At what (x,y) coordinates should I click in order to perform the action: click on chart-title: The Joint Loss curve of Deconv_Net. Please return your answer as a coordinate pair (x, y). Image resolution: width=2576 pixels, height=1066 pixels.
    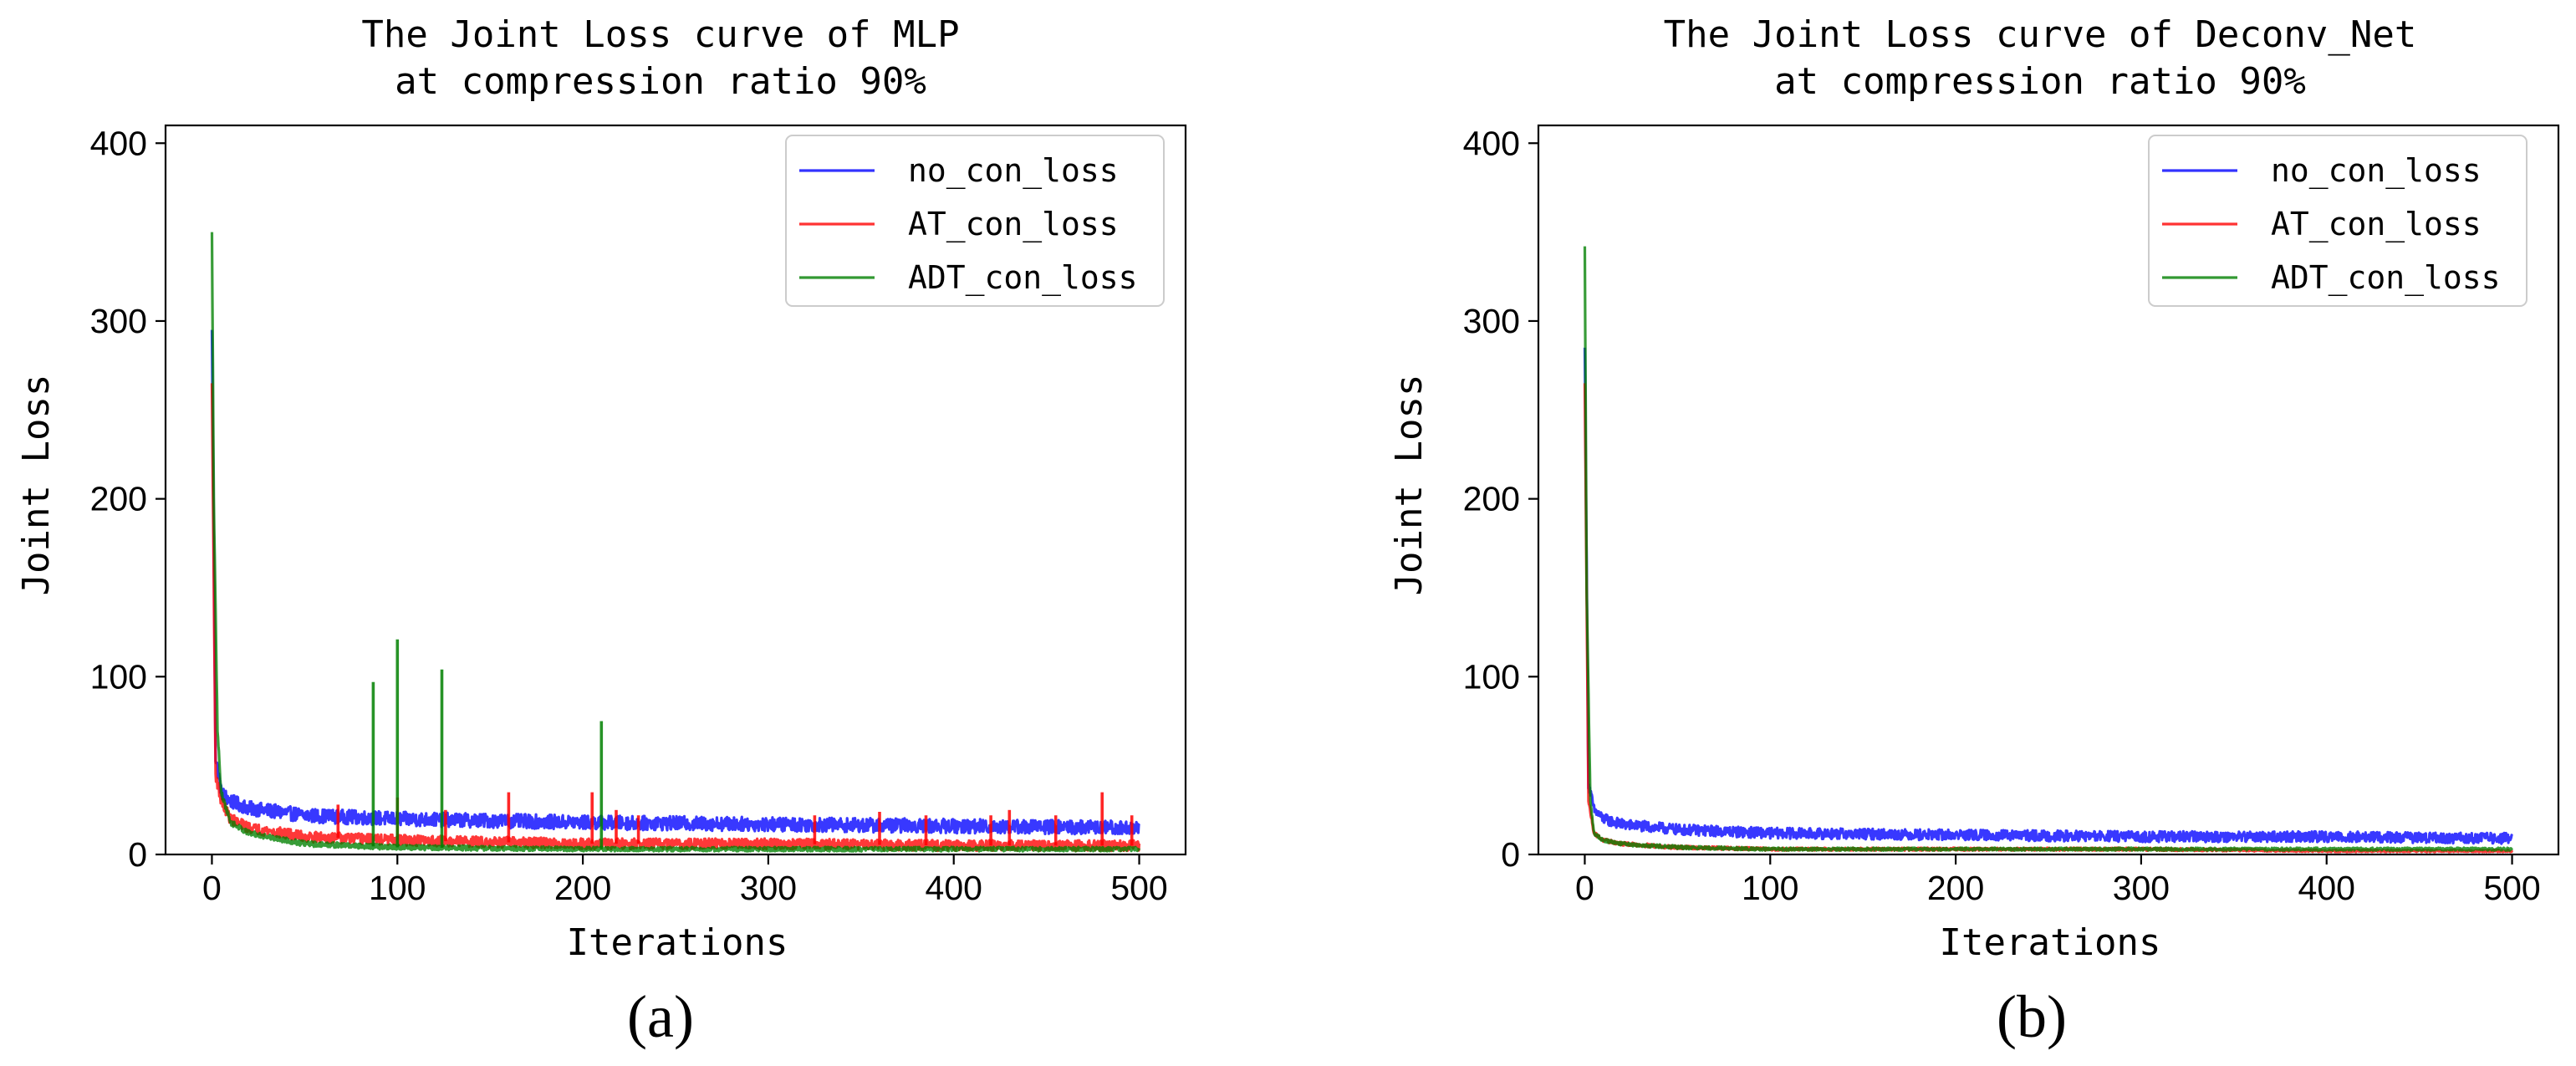
    Looking at the image, I should click on (2041, 34).